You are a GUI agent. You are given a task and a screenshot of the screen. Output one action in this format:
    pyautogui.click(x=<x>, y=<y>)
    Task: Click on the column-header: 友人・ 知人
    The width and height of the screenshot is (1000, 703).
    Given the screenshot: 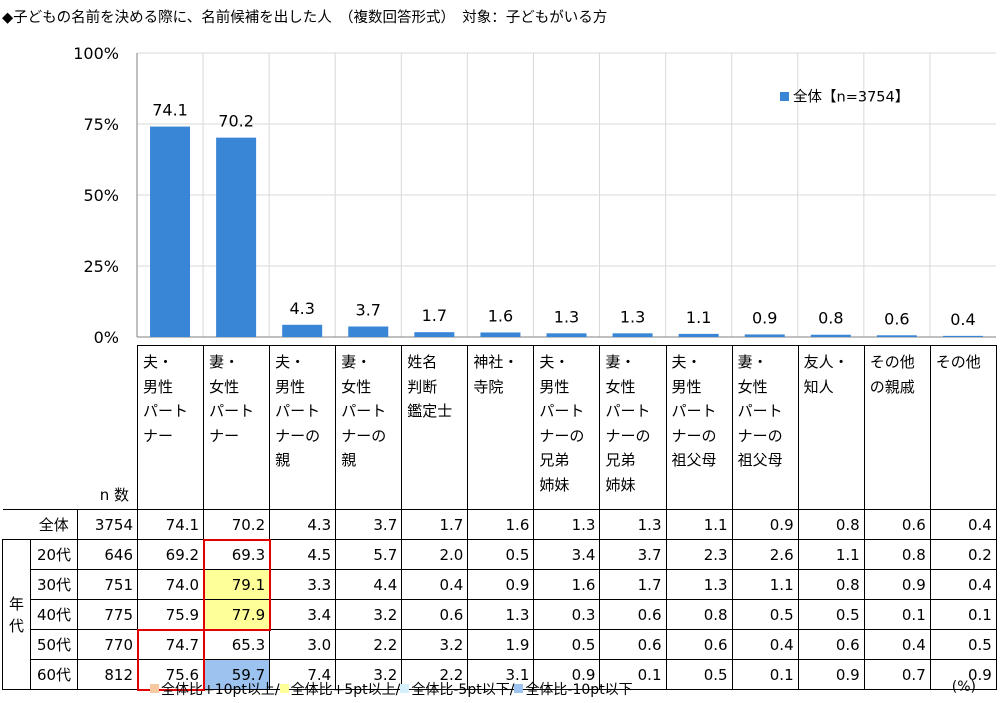 What is the action you would take?
    pyautogui.click(x=831, y=427)
    